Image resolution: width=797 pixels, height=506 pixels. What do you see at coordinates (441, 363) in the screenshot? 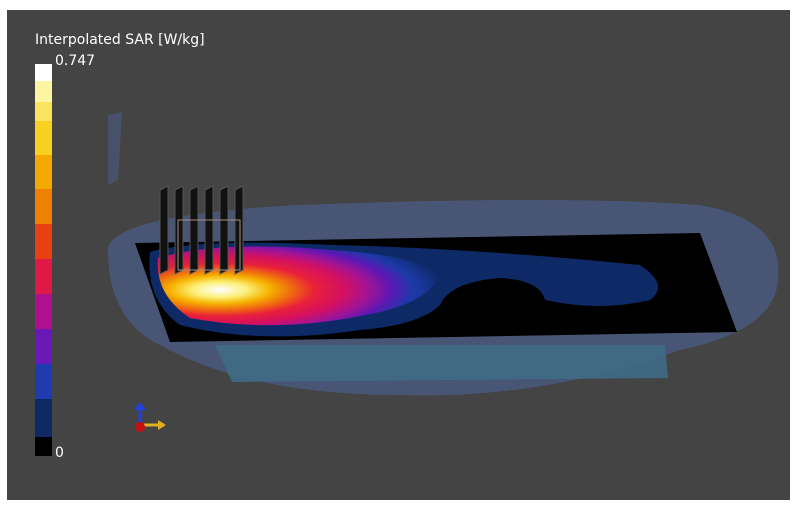
I see `lower-slab` at bounding box center [441, 363].